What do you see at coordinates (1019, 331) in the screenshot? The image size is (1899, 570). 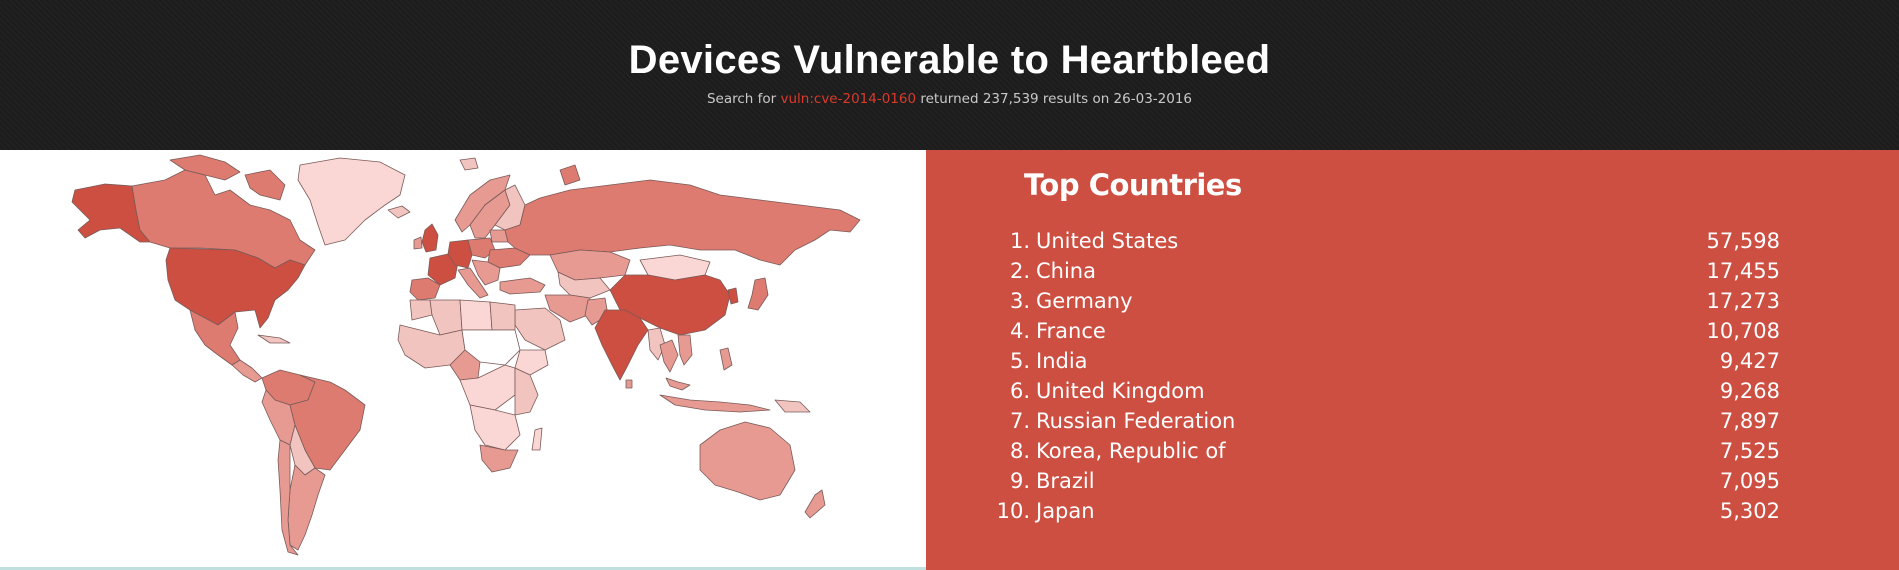 I see `country-rank: 4.` at bounding box center [1019, 331].